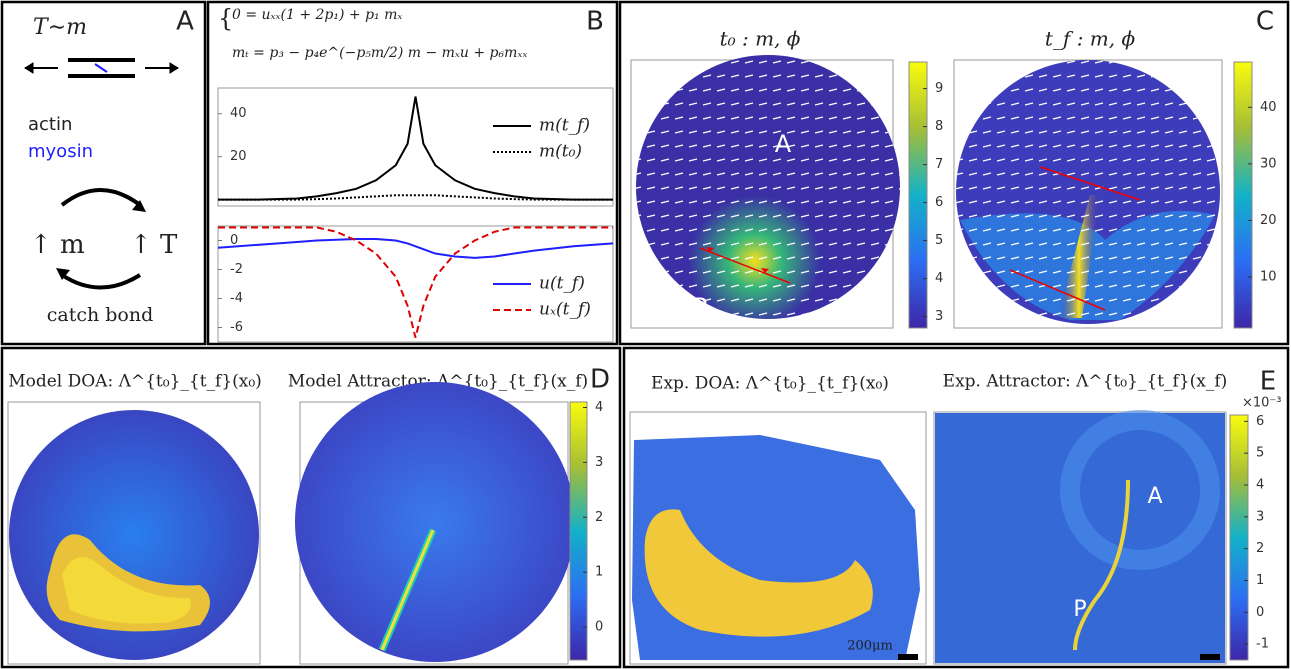  What do you see at coordinates (50, 124) in the screenshot?
I see `actin-label: actin` at bounding box center [50, 124].